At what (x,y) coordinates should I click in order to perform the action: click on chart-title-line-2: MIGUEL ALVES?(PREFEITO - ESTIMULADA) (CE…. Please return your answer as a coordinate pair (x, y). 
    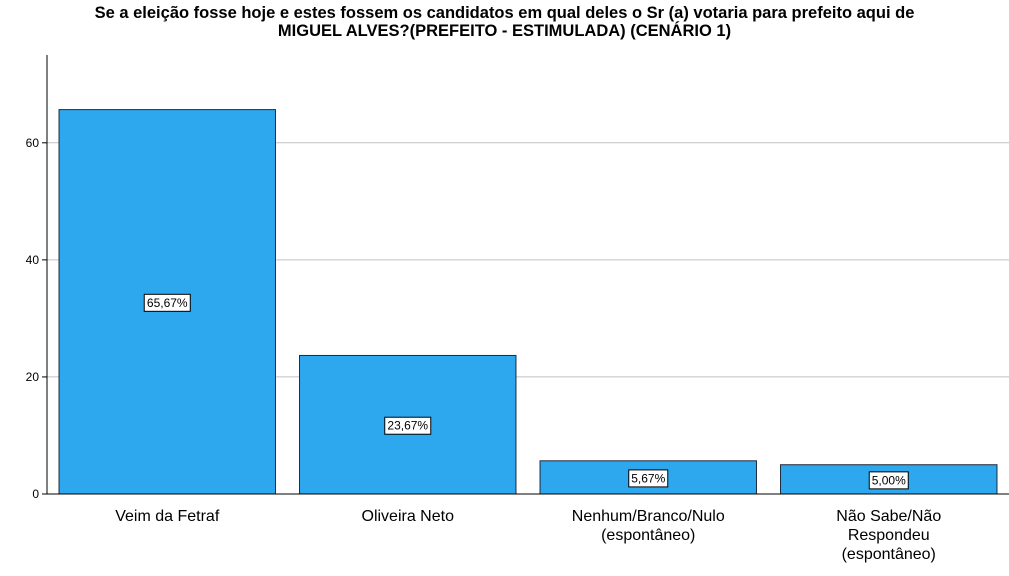
    Looking at the image, I should click on (504, 31).